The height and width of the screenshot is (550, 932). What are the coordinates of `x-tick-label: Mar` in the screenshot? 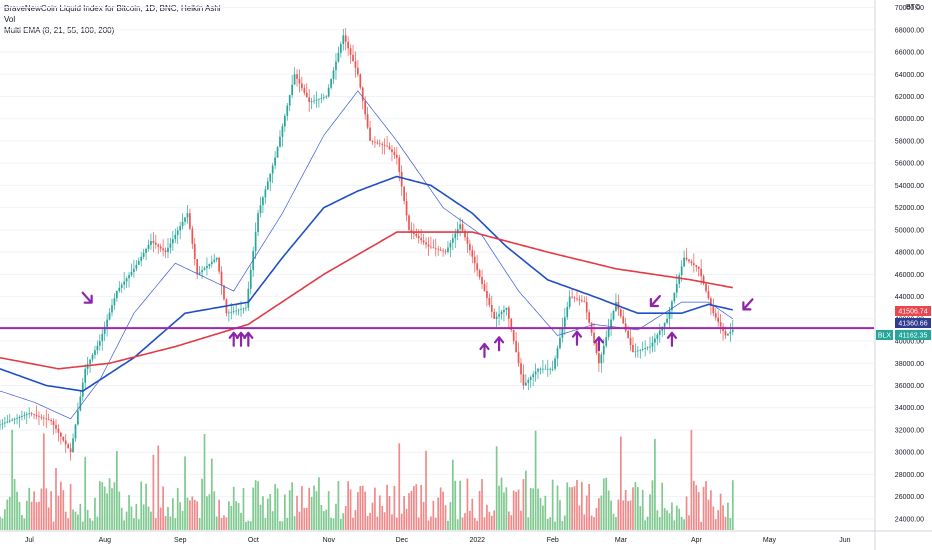 It's located at (621, 540).